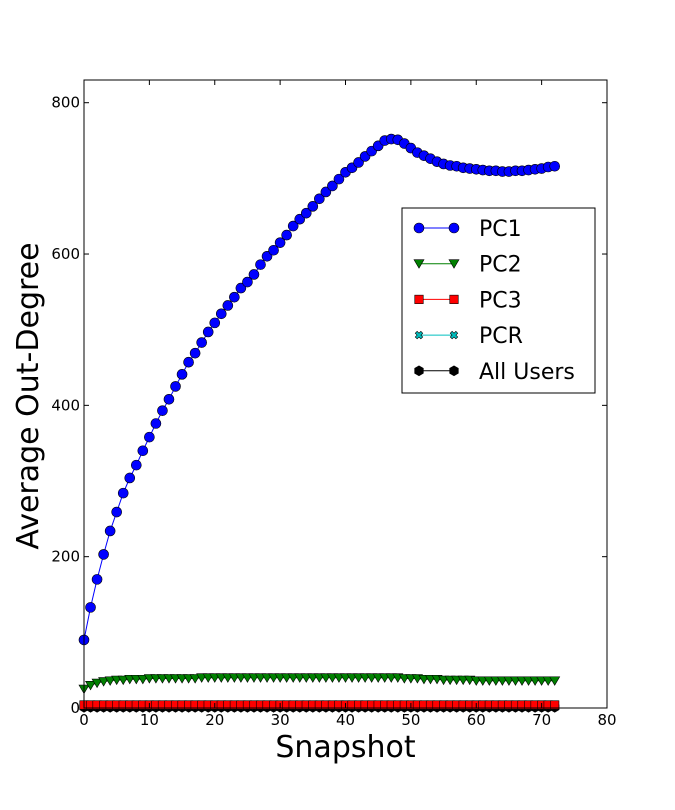 The width and height of the screenshot is (675, 810). Describe the element at coordinates (65, 254) in the screenshot. I see `y-tick-label: 600` at that location.